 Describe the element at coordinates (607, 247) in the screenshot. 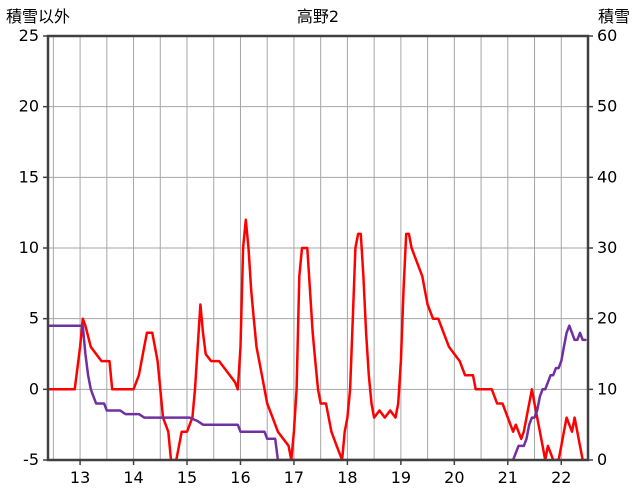

I see `svg-text: 30` at that location.